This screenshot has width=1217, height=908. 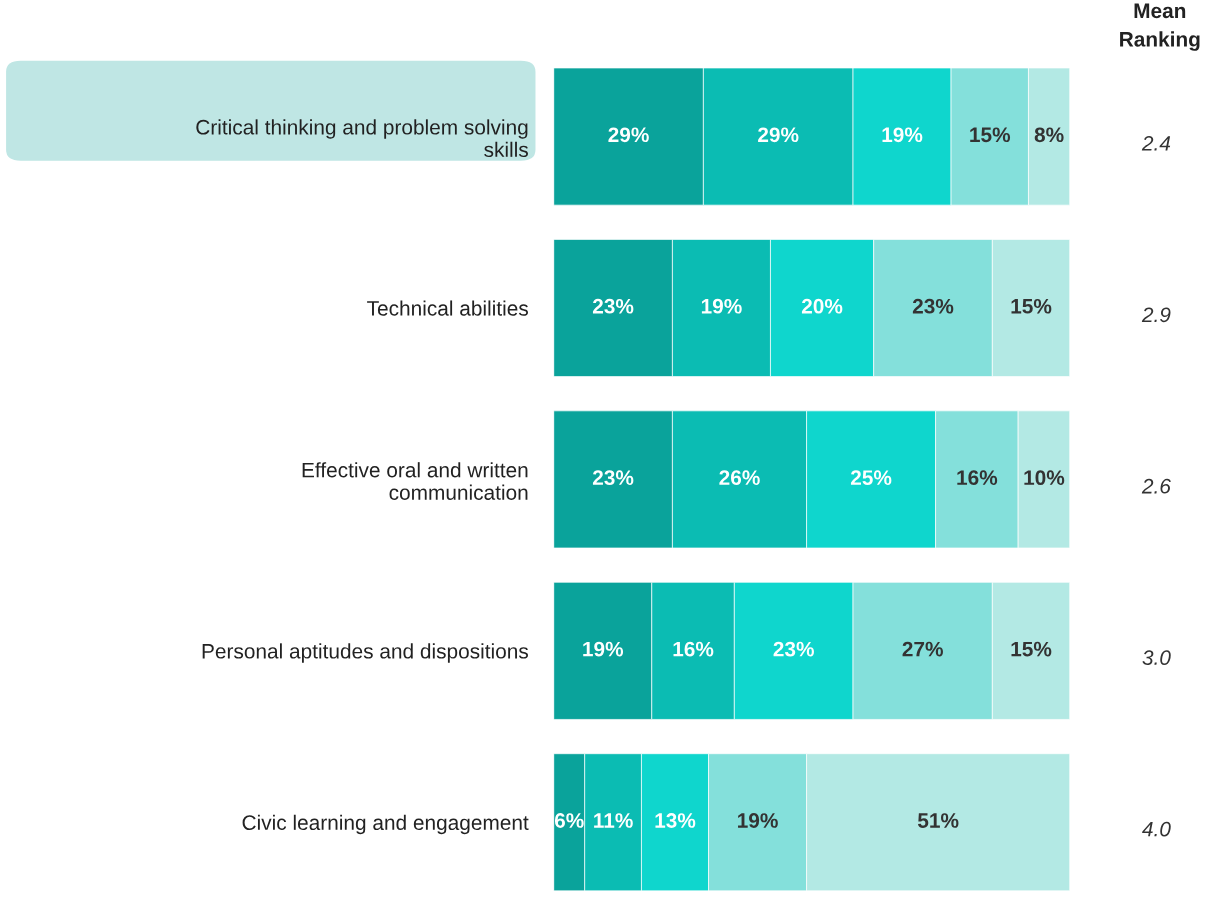 What do you see at coordinates (415, 481) in the screenshot?
I see `y-tick-label: Effective oral and written communication` at bounding box center [415, 481].